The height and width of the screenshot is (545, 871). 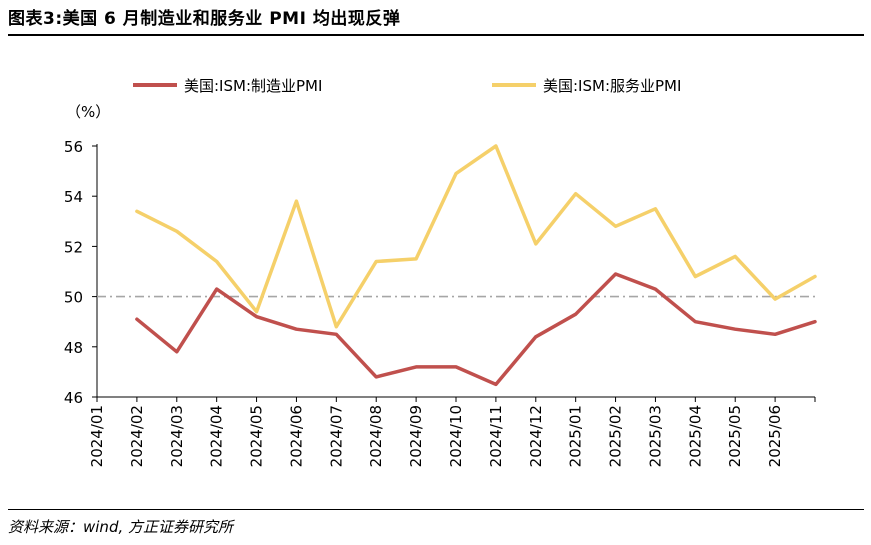 What do you see at coordinates (407, 86) in the screenshot?
I see `legend: 美国:ISM:制造业PMI 美国:ISM:服务业PMI` at bounding box center [407, 86].